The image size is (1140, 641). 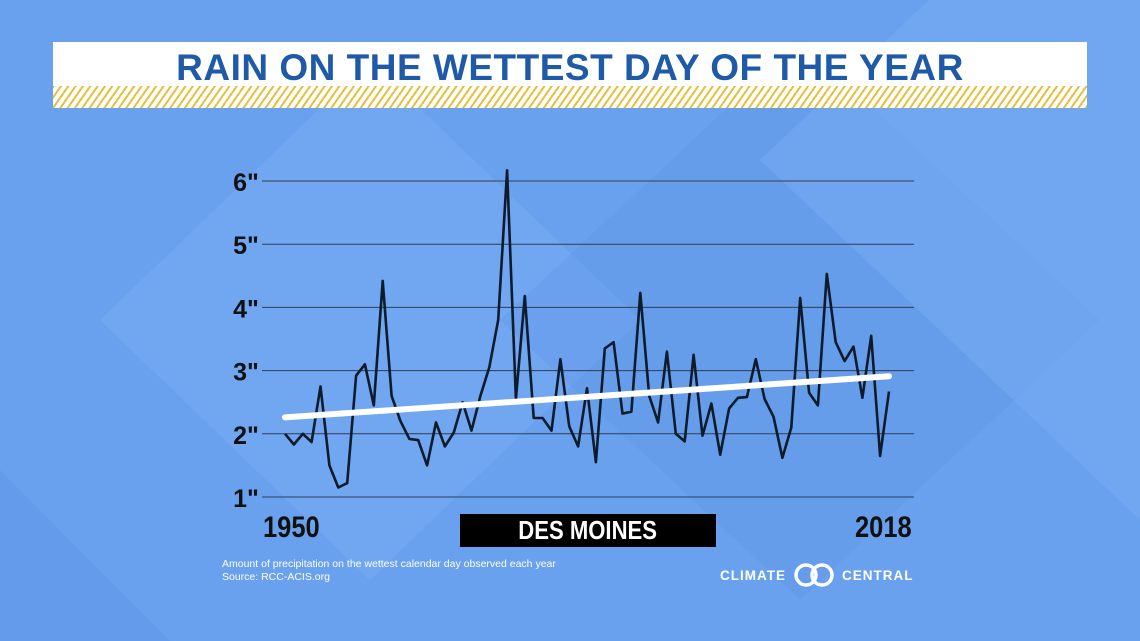 What do you see at coordinates (246, 246) in the screenshot?
I see `y-tick-label-5: 5"` at bounding box center [246, 246].